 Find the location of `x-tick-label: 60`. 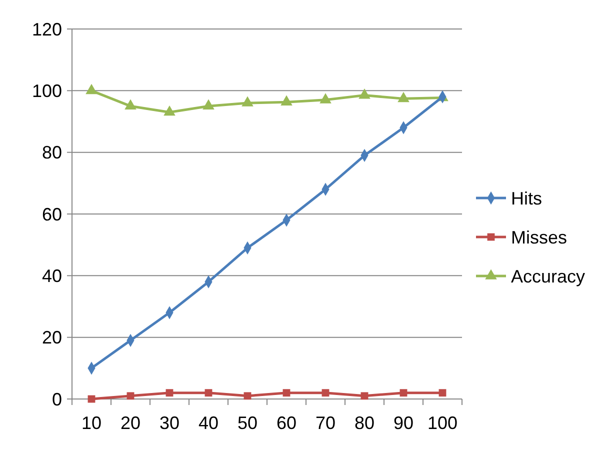

x-tick-label: 60 is located at coordinates (286, 423).